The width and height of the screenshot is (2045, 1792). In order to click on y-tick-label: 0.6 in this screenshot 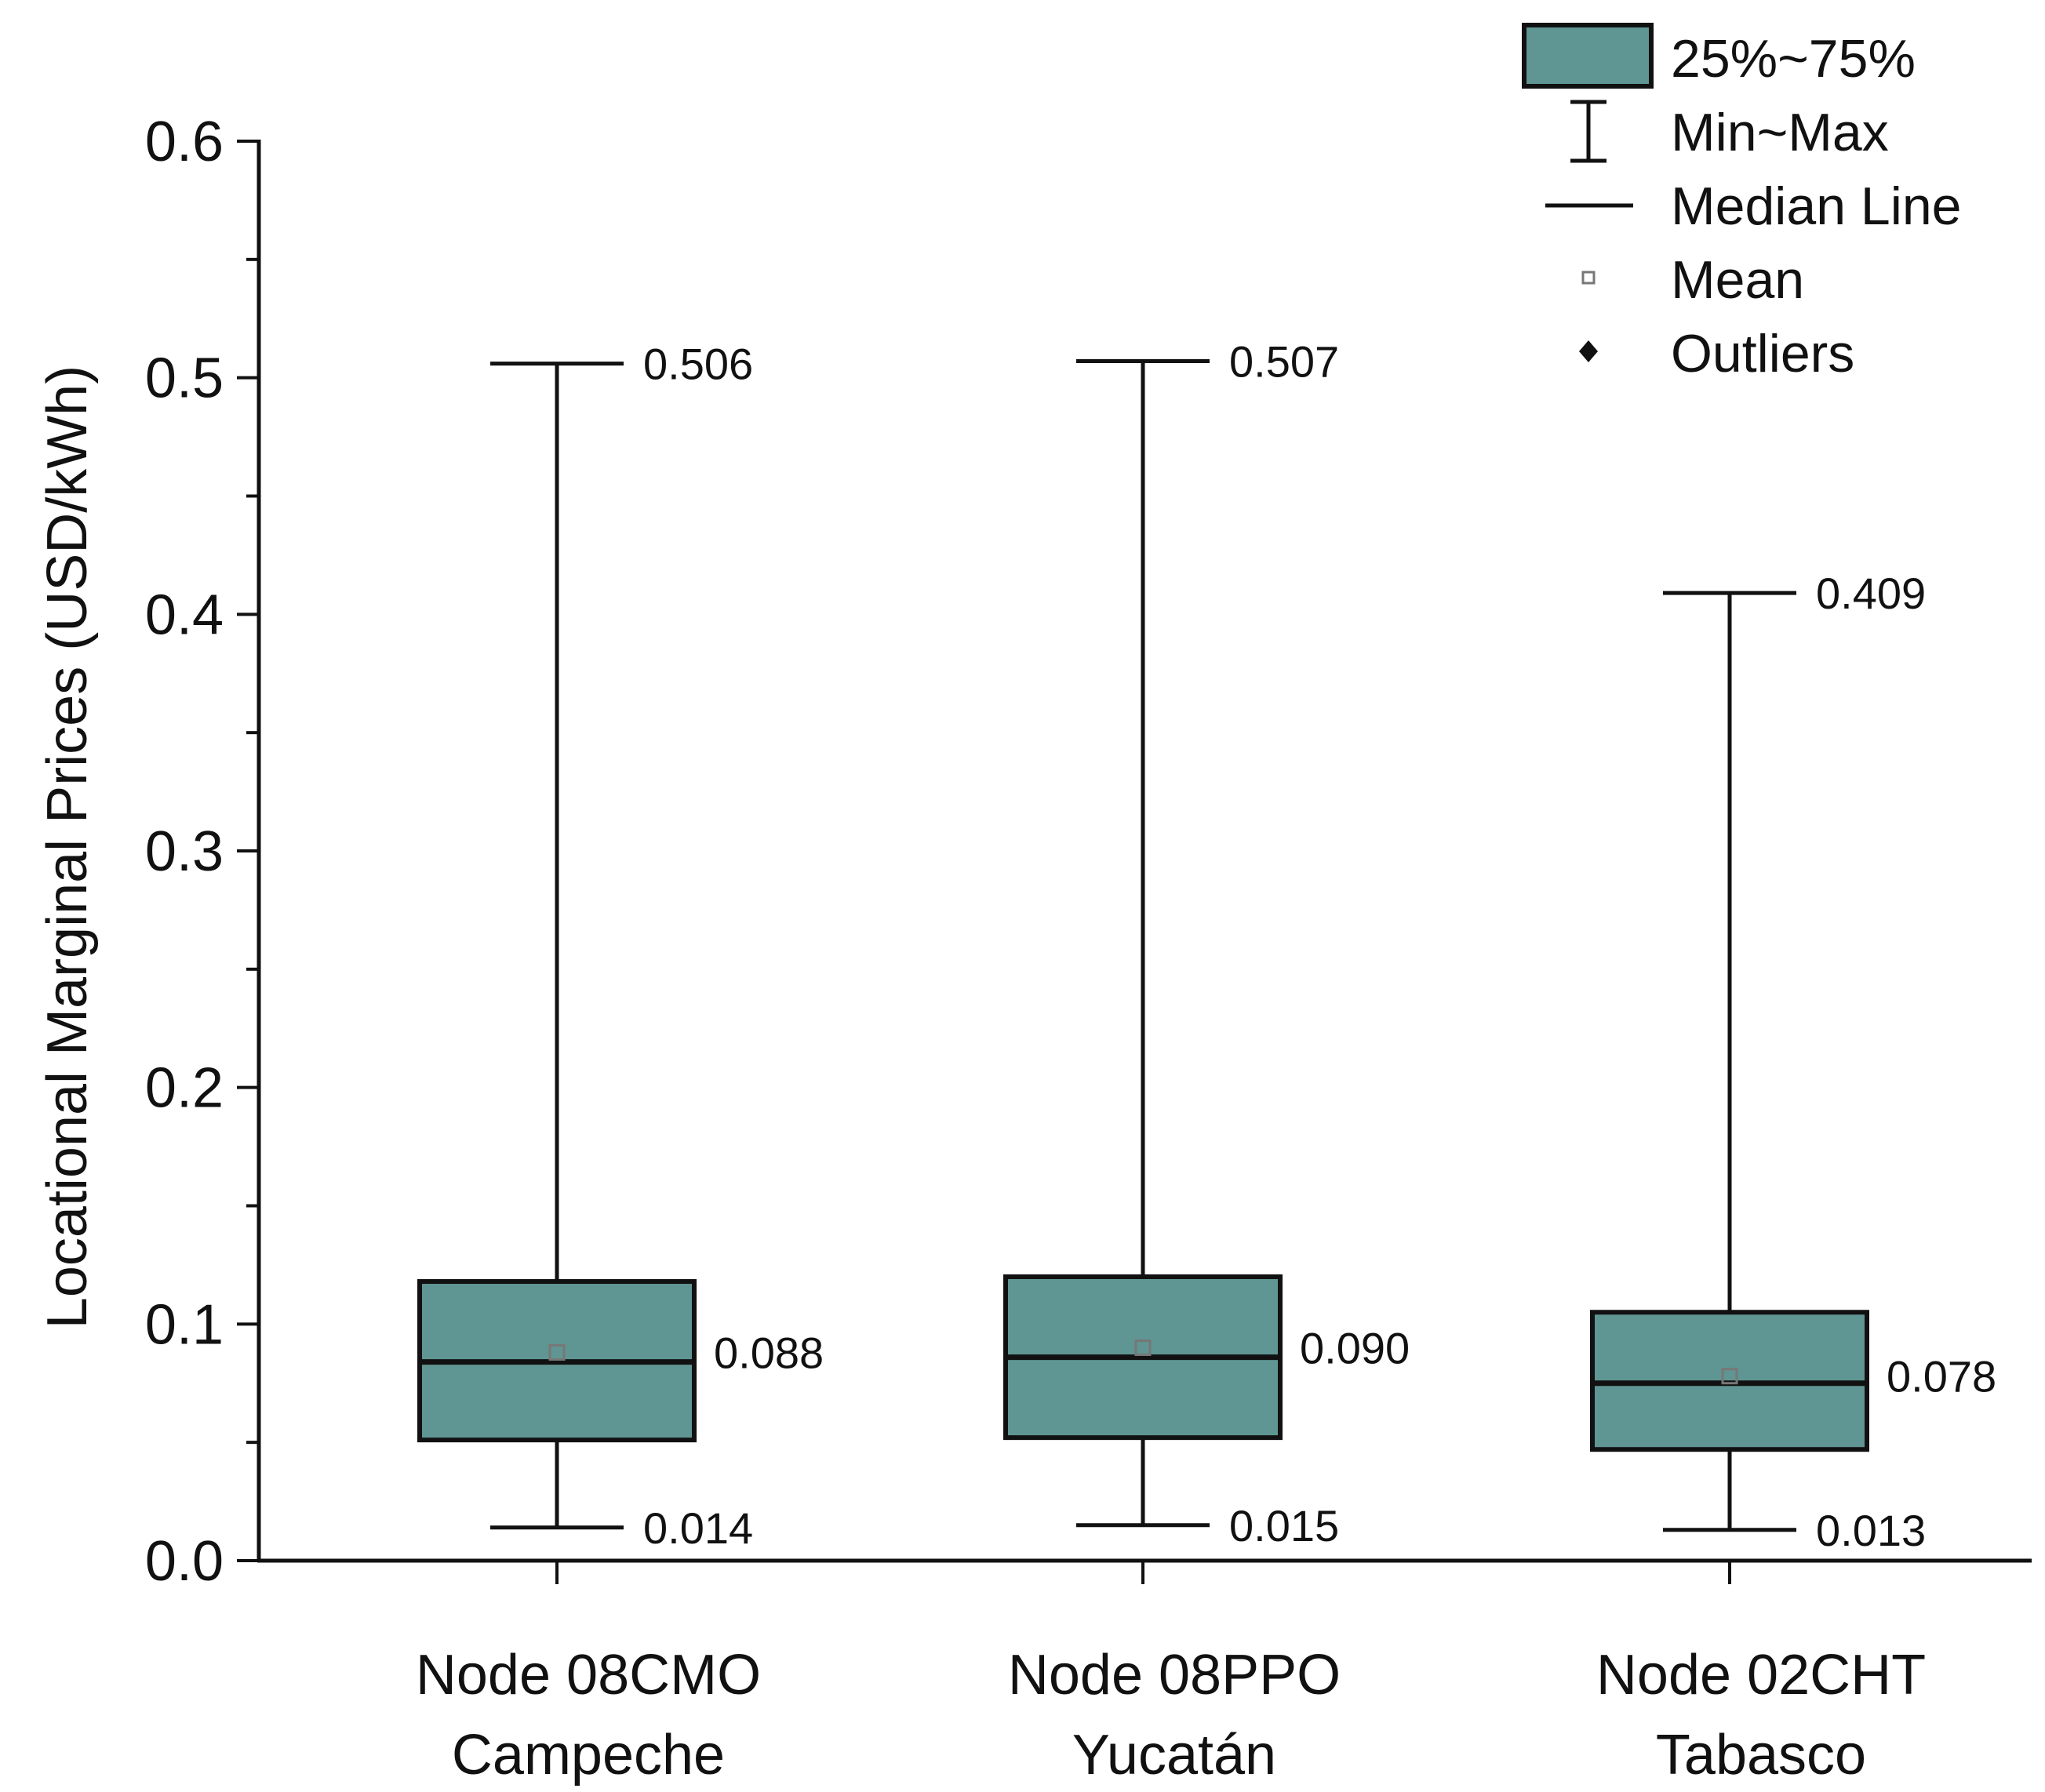, I will do `click(185, 142)`.